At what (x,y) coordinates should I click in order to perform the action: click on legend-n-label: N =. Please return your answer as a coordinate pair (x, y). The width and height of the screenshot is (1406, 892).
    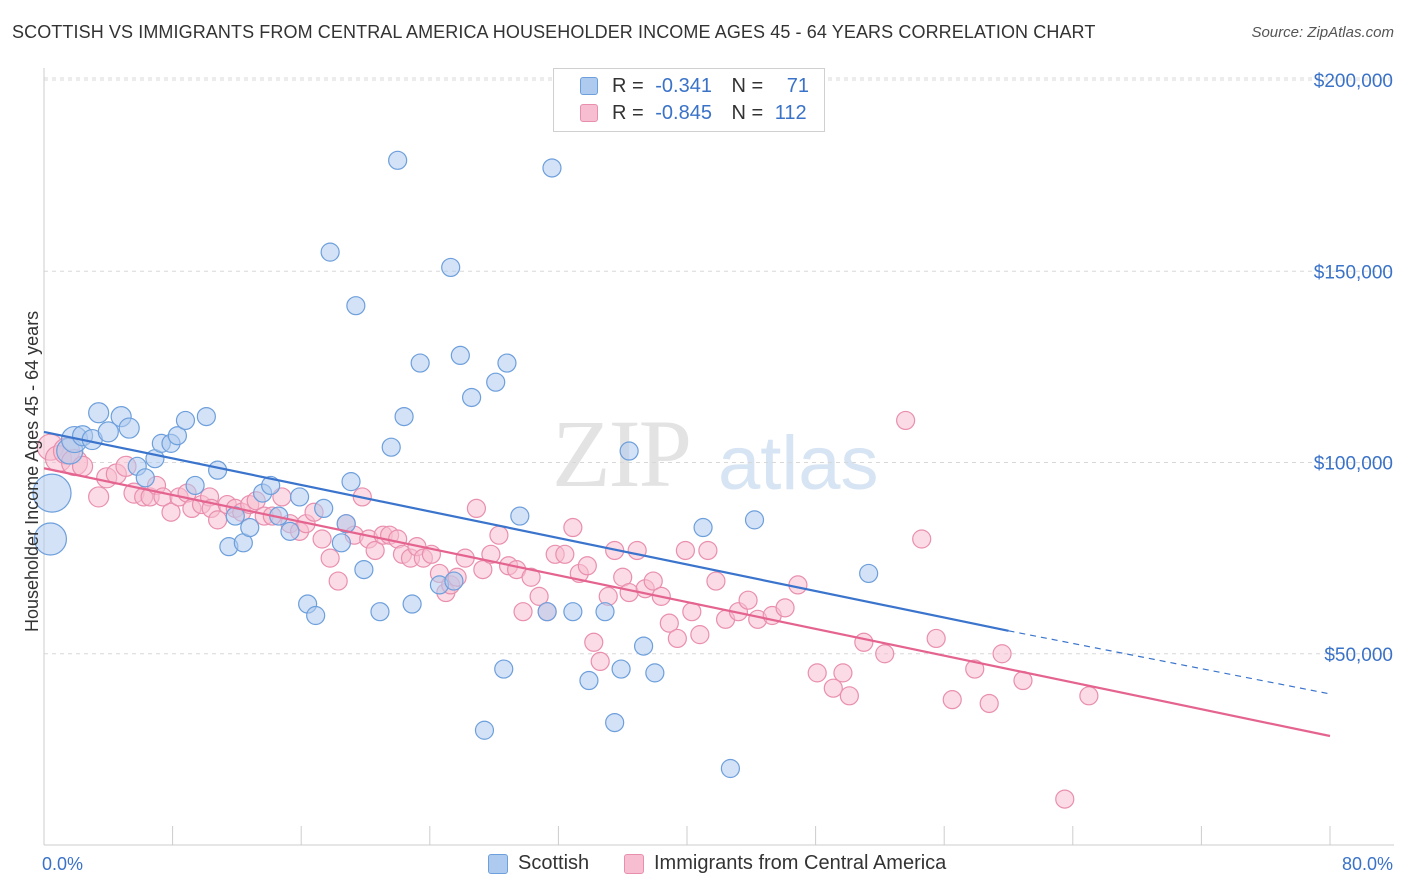
    Looking at the image, I should click on (747, 113).